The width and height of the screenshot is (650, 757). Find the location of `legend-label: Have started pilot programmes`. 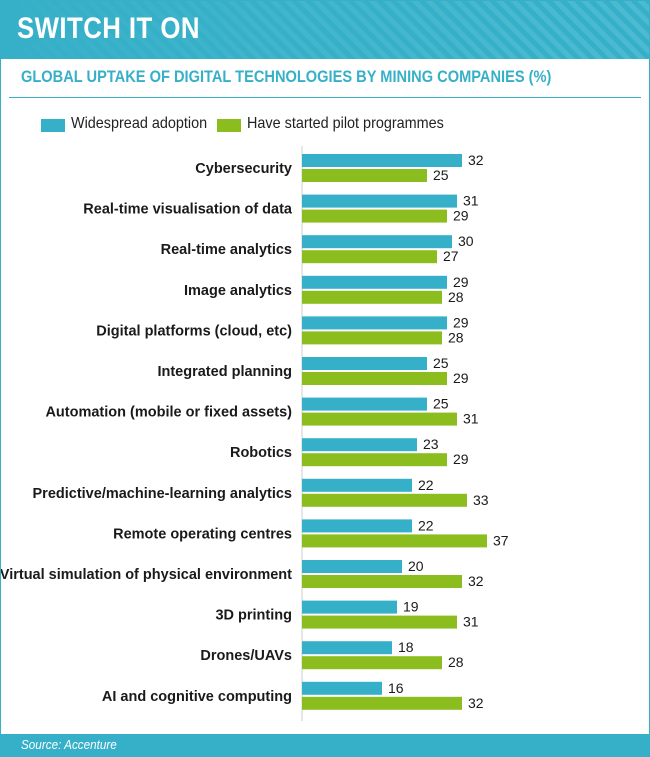

legend-label: Have started pilot programmes is located at coordinates (345, 123).